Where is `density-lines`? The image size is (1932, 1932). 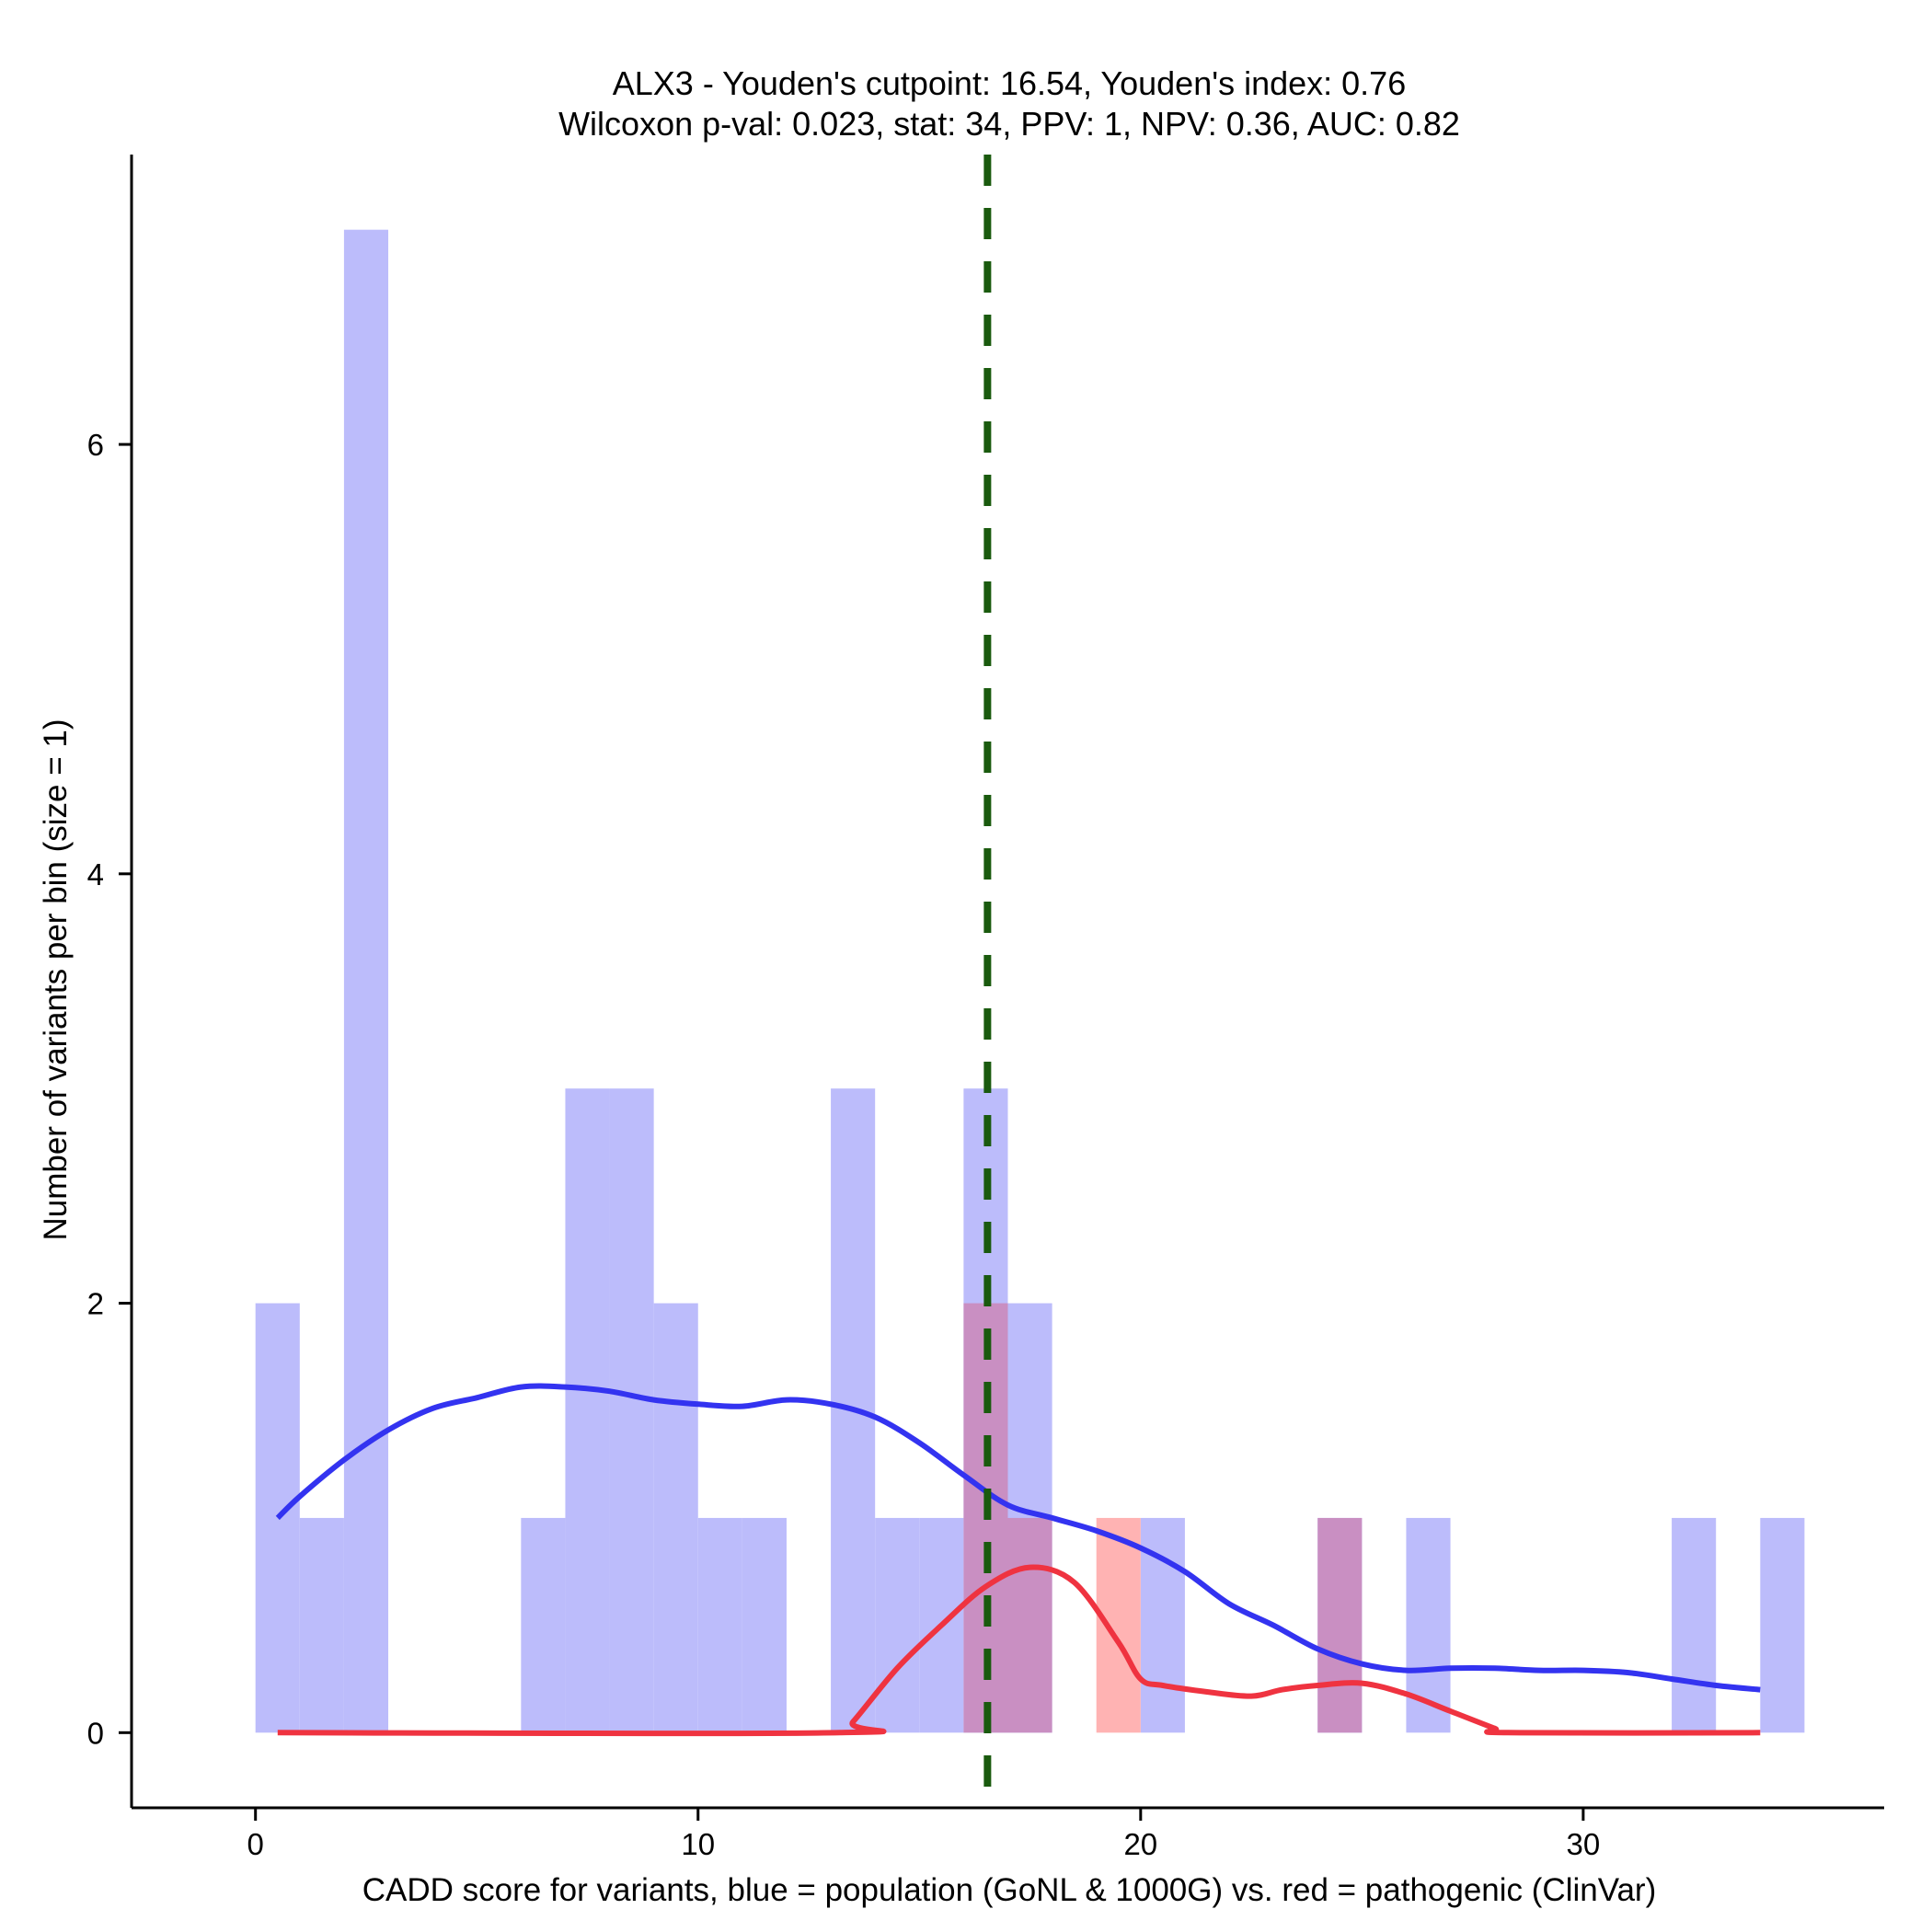 density-lines is located at coordinates (1018, 1560).